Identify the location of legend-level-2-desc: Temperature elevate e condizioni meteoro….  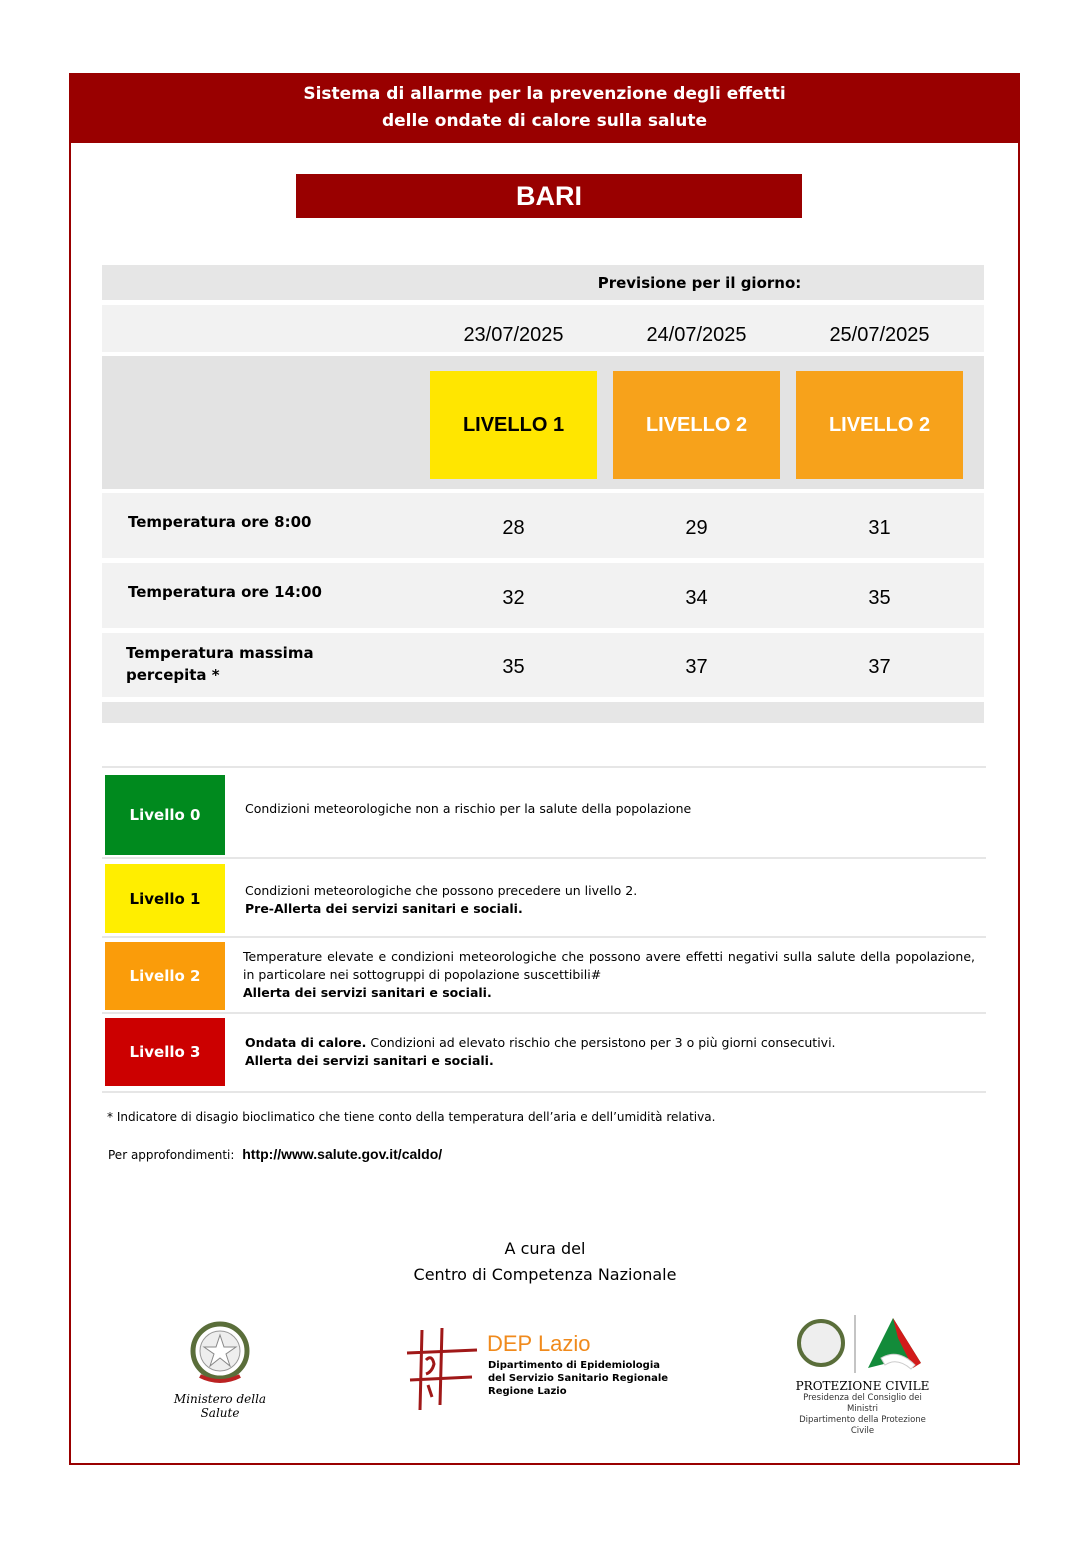
(609, 965).